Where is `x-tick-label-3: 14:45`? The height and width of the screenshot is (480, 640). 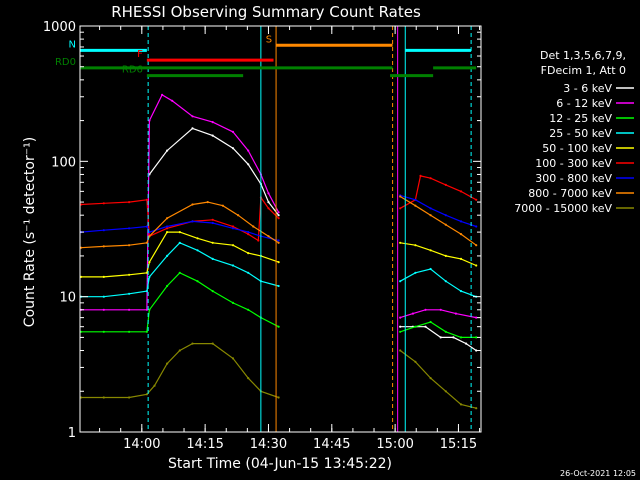
x-tick-label-3: 14:45 is located at coordinates (331, 444).